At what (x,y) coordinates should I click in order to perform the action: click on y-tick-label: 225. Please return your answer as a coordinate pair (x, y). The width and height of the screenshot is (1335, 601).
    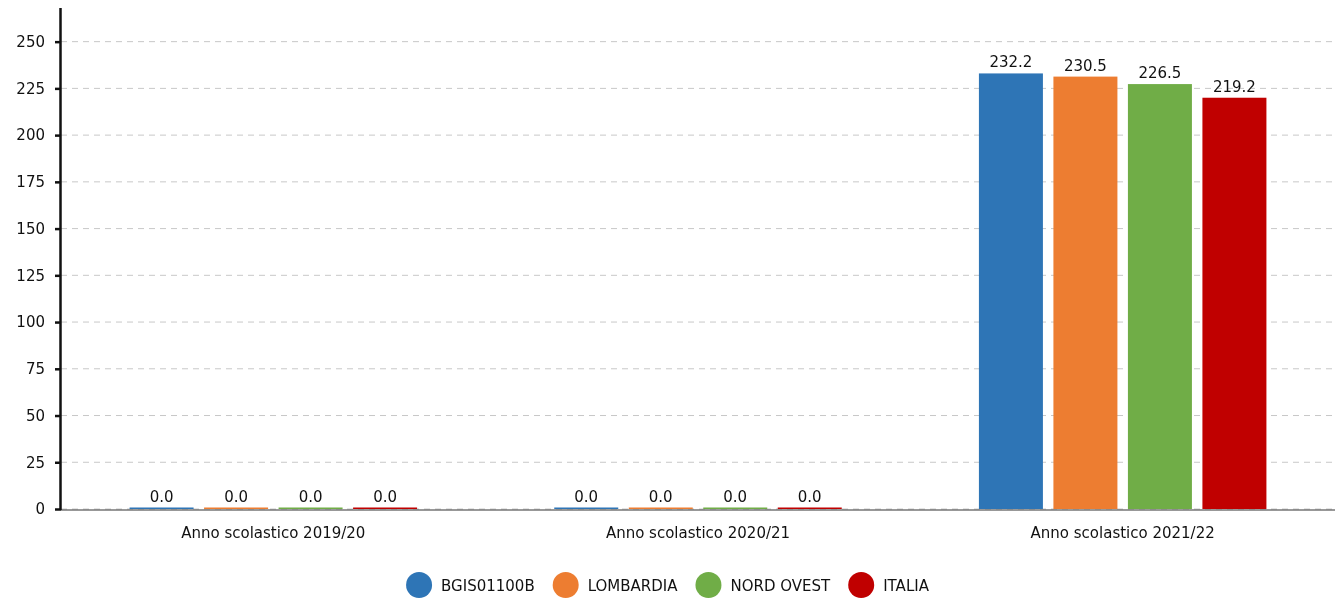
    Looking at the image, I should click on (30, 88).